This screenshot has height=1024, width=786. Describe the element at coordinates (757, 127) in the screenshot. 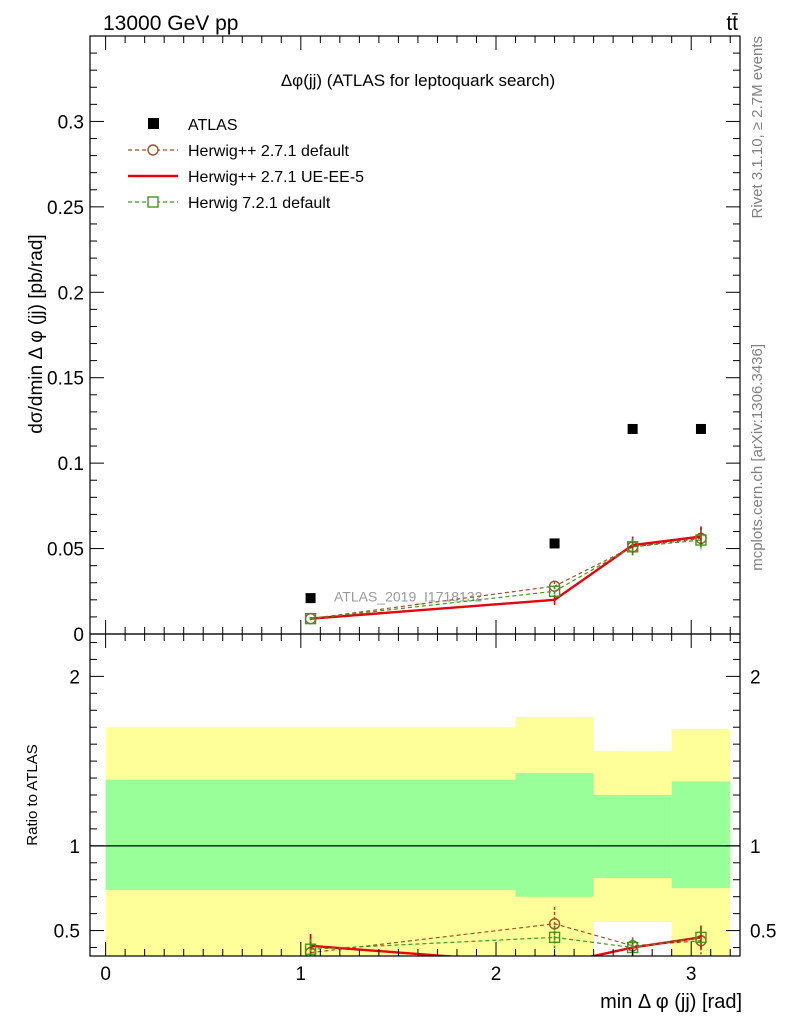

I see `rivet-label: Rivet 3.1.10, ≥ 2.7M events` at that location.